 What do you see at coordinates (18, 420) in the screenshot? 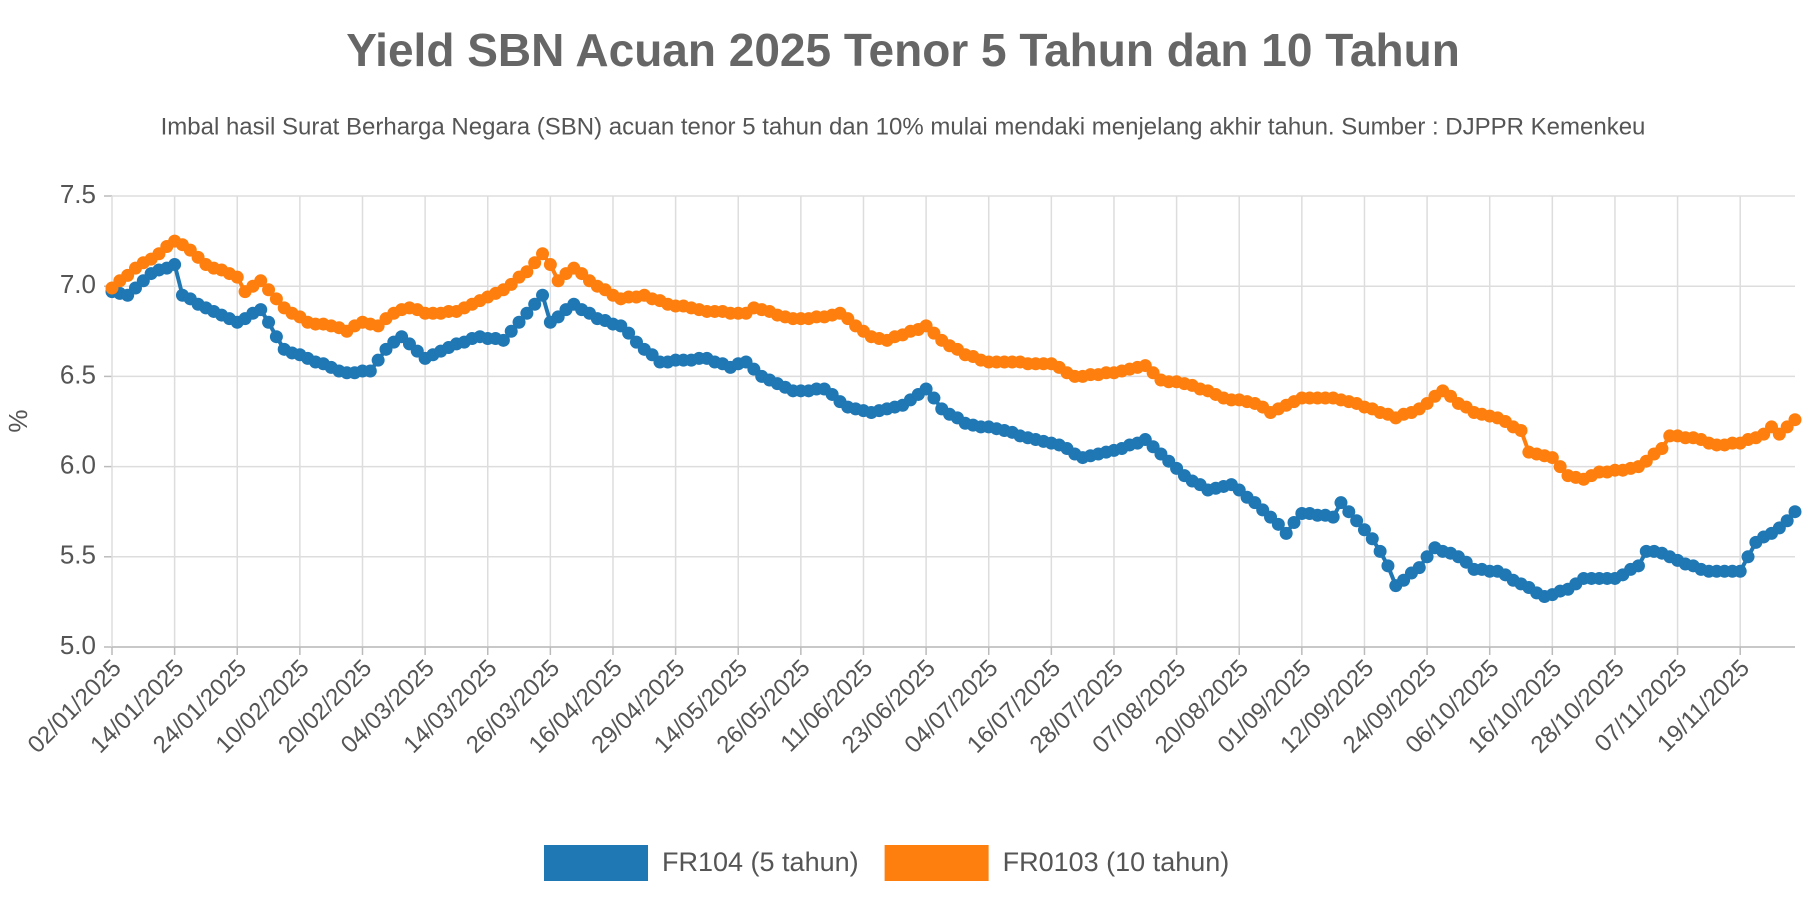
I see `y-axis-label: %` at bounding box center [18, 420].